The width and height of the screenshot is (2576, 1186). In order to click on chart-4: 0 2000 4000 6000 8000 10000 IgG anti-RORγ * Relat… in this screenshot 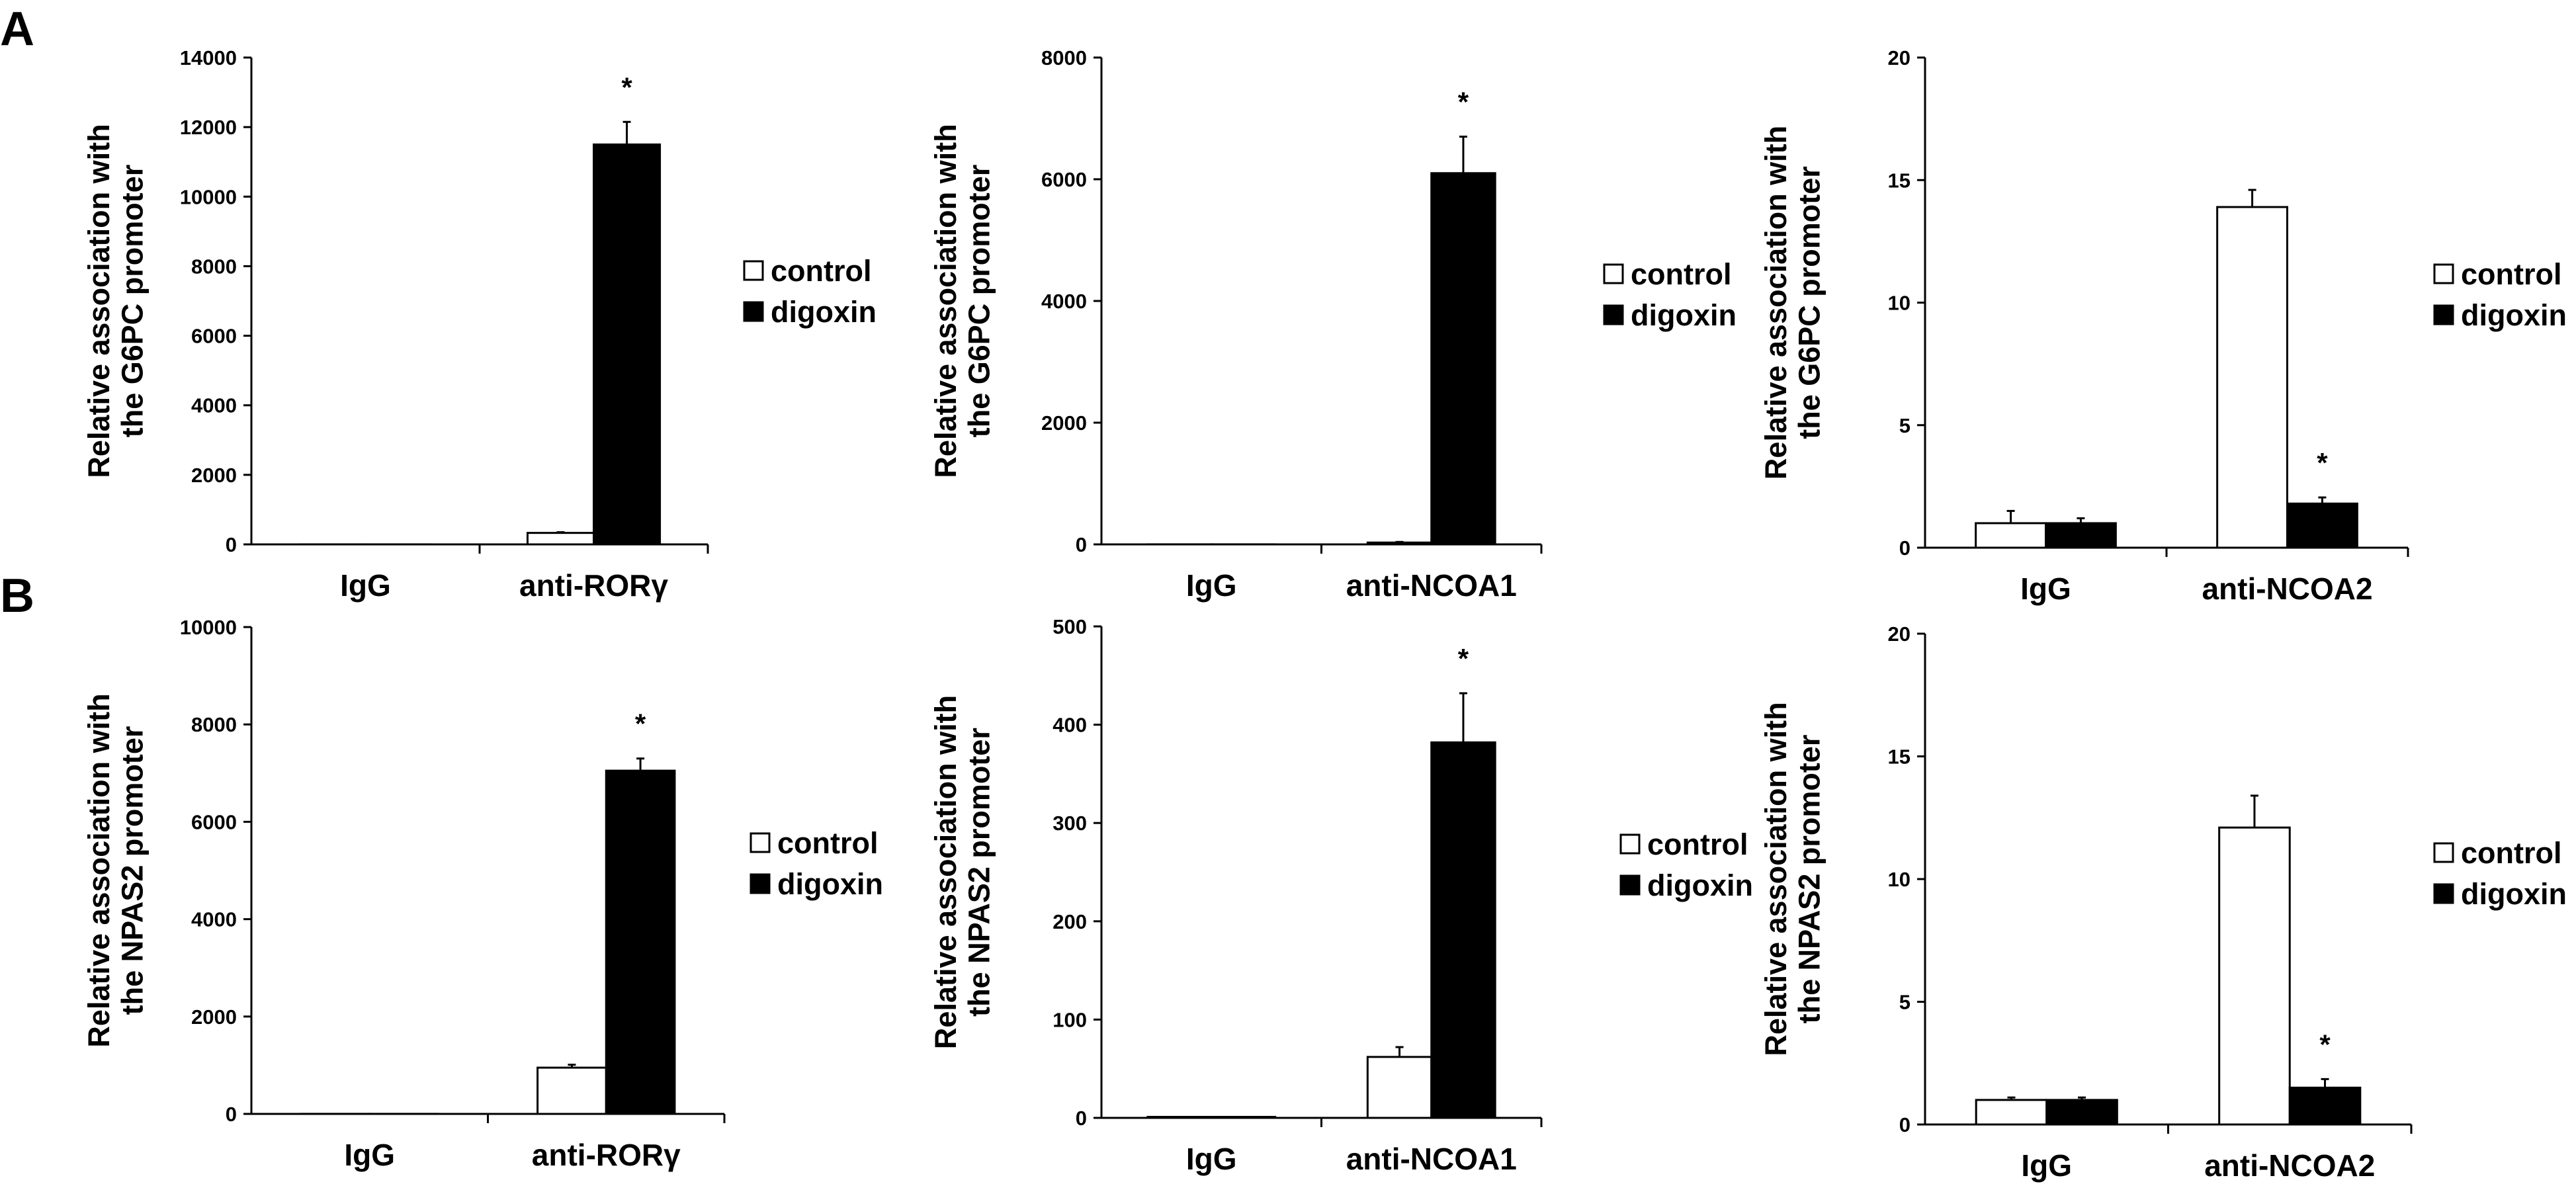, I will do `click(482, 894)`.